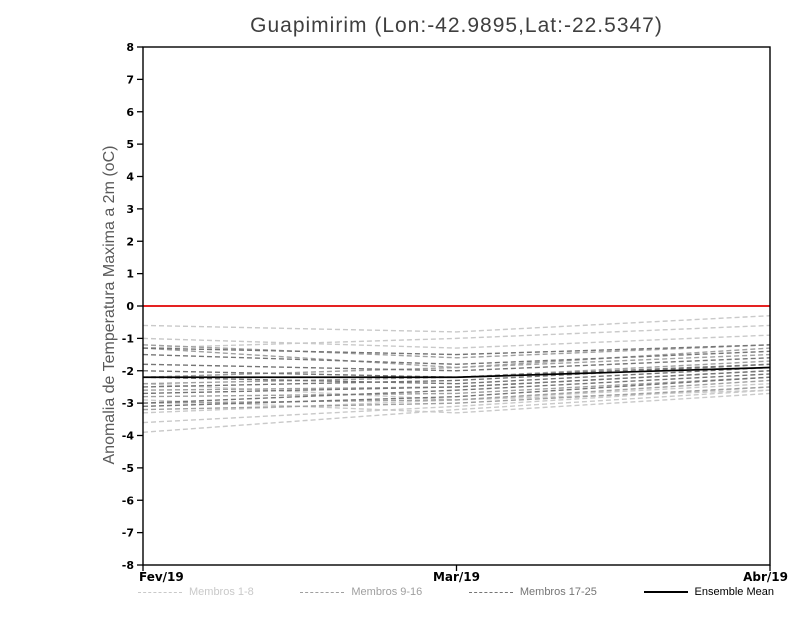  What do you see at coordinates (128, 338) in the screenshot?
I see `y-tick-label: -1` at bounding box center [128, 338].